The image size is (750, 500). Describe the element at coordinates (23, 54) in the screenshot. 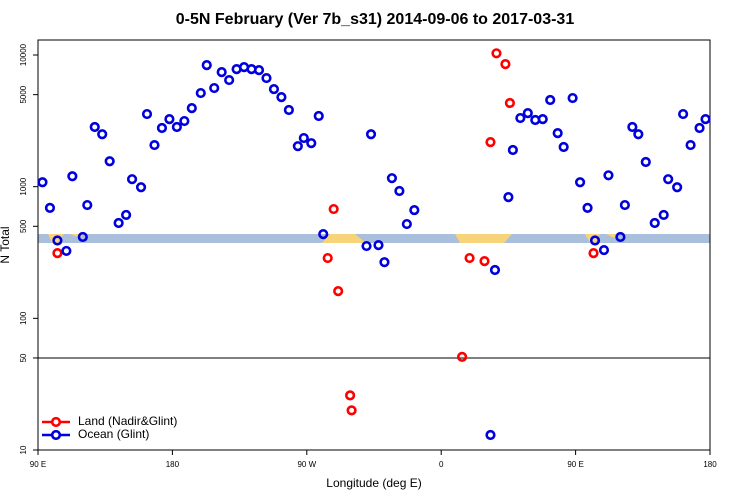

I see `y-tick-label: 10000` at that location.